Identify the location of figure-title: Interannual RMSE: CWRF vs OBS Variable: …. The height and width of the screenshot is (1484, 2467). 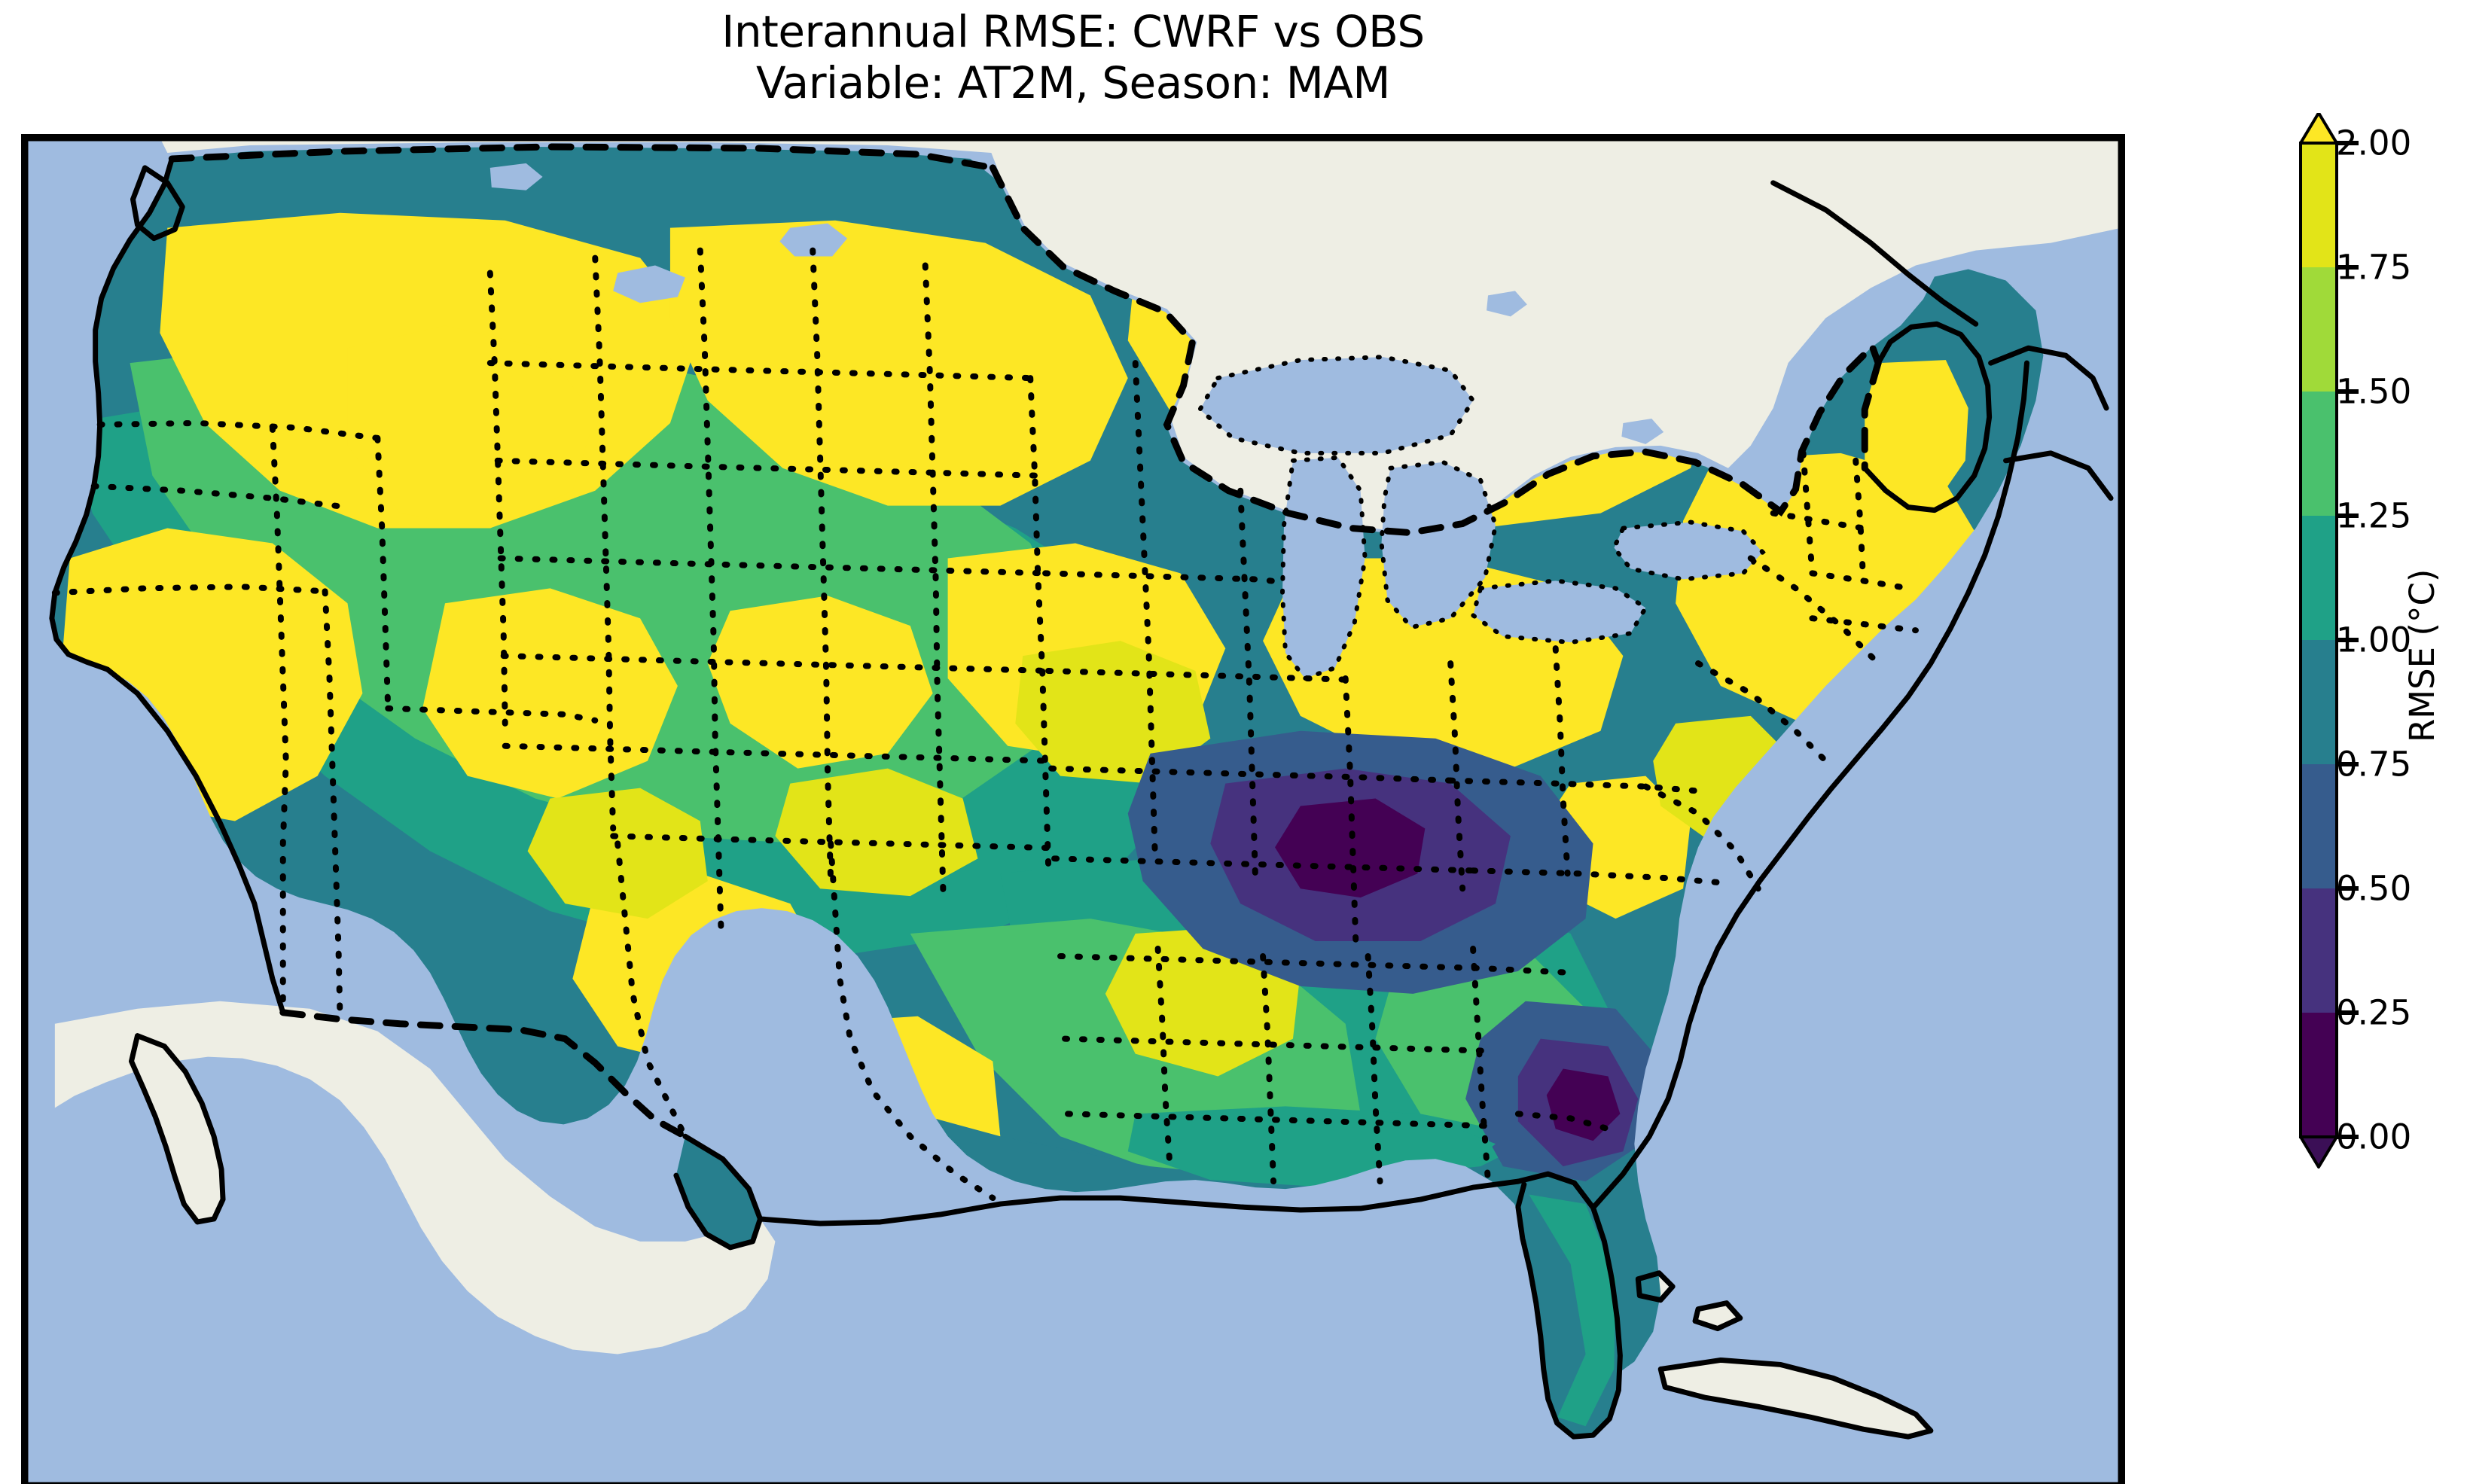
(1073, 57).